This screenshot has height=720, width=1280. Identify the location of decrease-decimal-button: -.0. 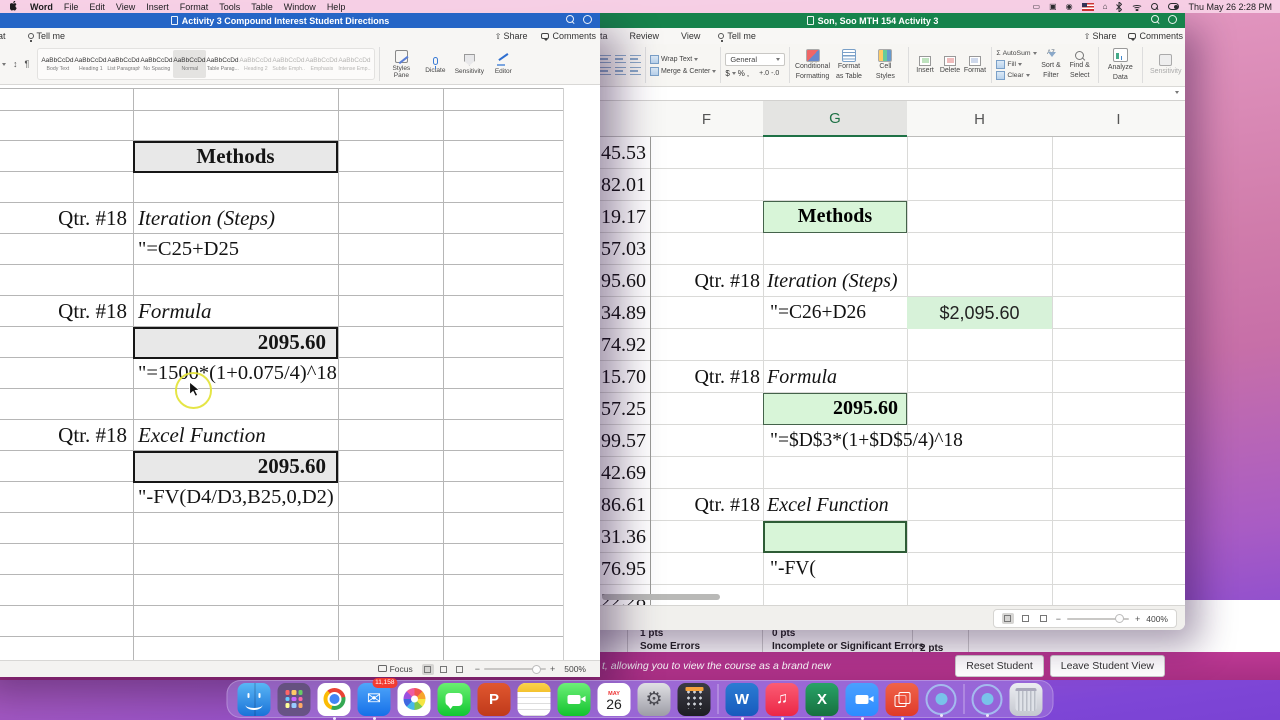
(775, 73).